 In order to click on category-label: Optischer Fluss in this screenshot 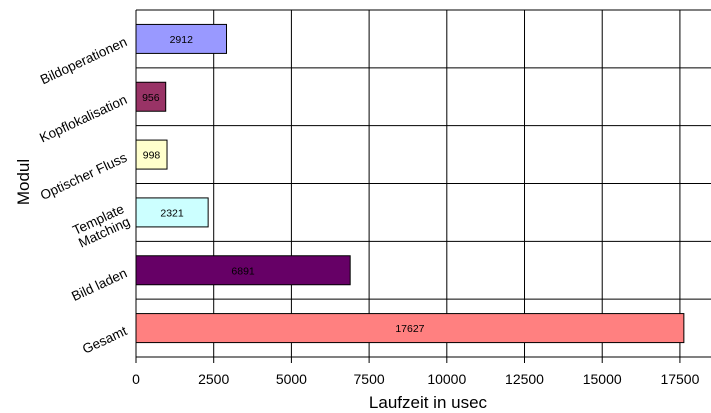, I will do `click(84, 176)`.